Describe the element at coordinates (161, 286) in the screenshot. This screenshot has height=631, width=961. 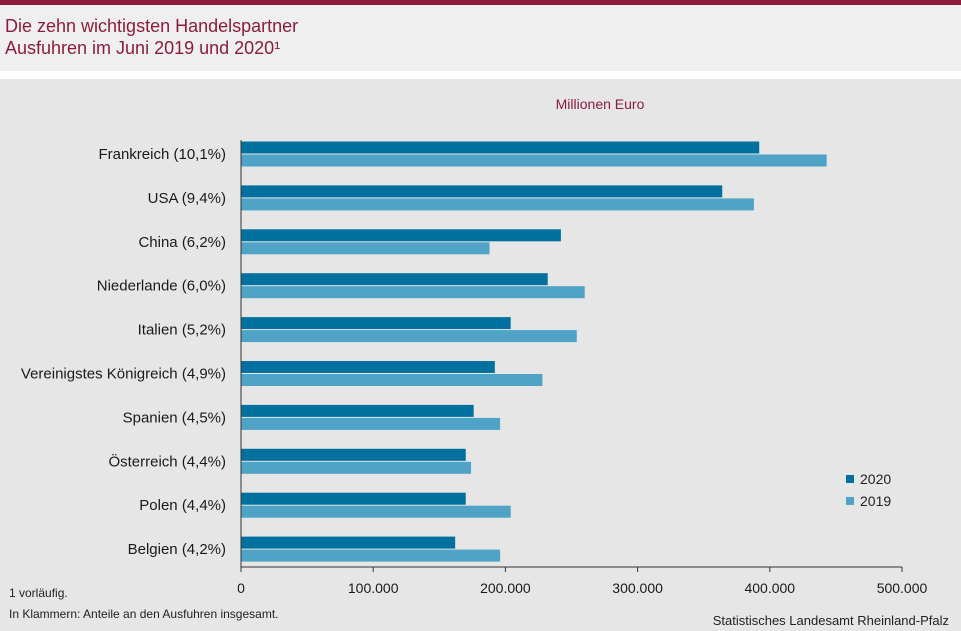
I see `category-label: Niederlande (6,0%)` at that location.